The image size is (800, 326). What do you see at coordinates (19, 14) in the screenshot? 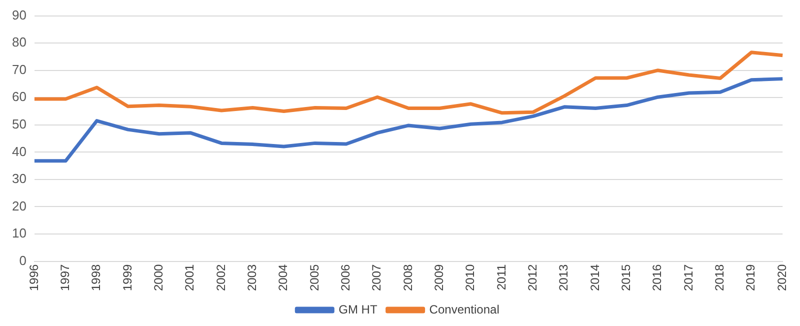
I see `y-tick-label: 90` at bounding box center [19, 14].